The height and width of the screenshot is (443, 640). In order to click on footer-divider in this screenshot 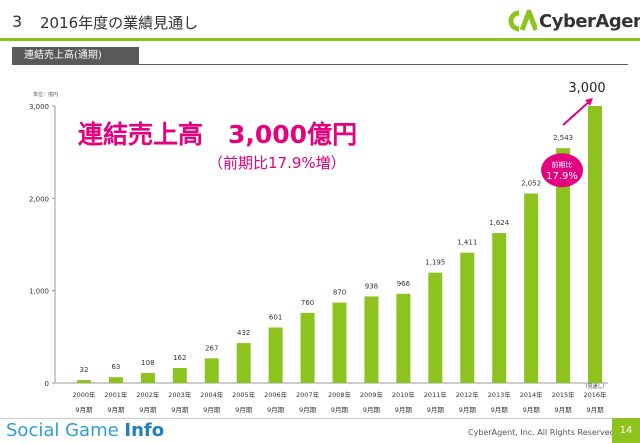, I will do `click(320, 418)`.